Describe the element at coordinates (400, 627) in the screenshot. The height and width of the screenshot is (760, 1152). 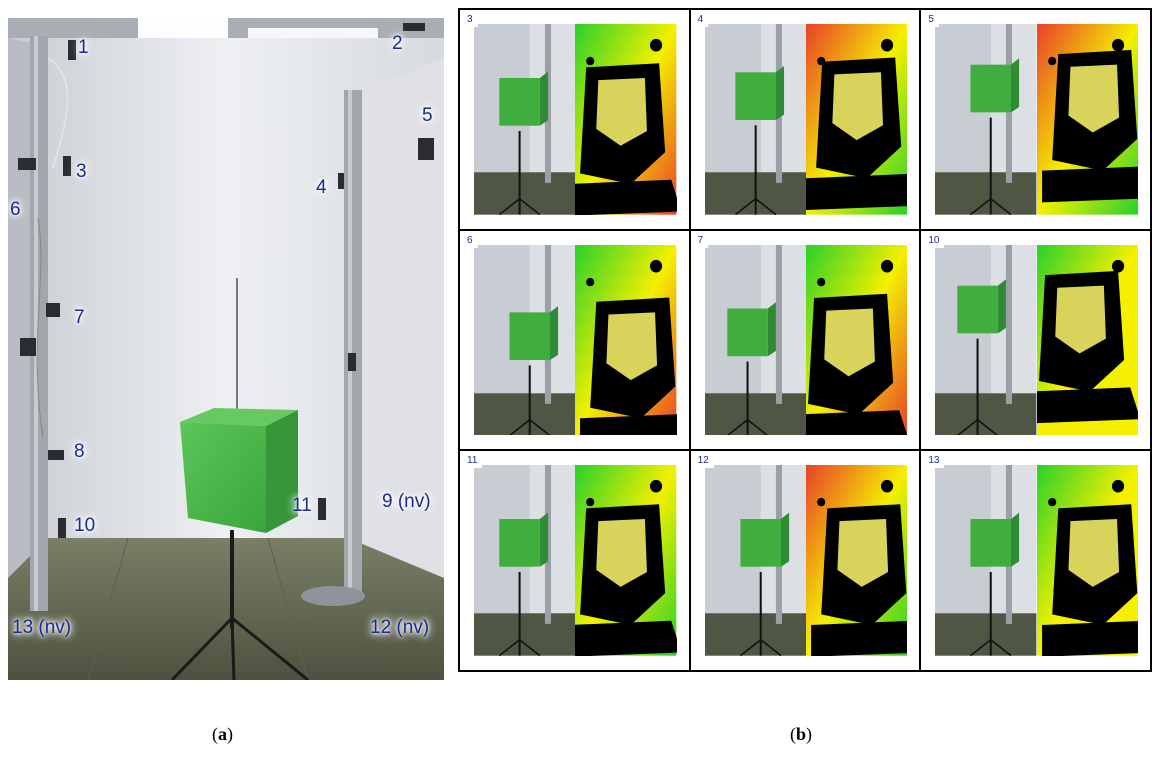
I see `camera-label-12-nv: 12 (nv)` at that location.